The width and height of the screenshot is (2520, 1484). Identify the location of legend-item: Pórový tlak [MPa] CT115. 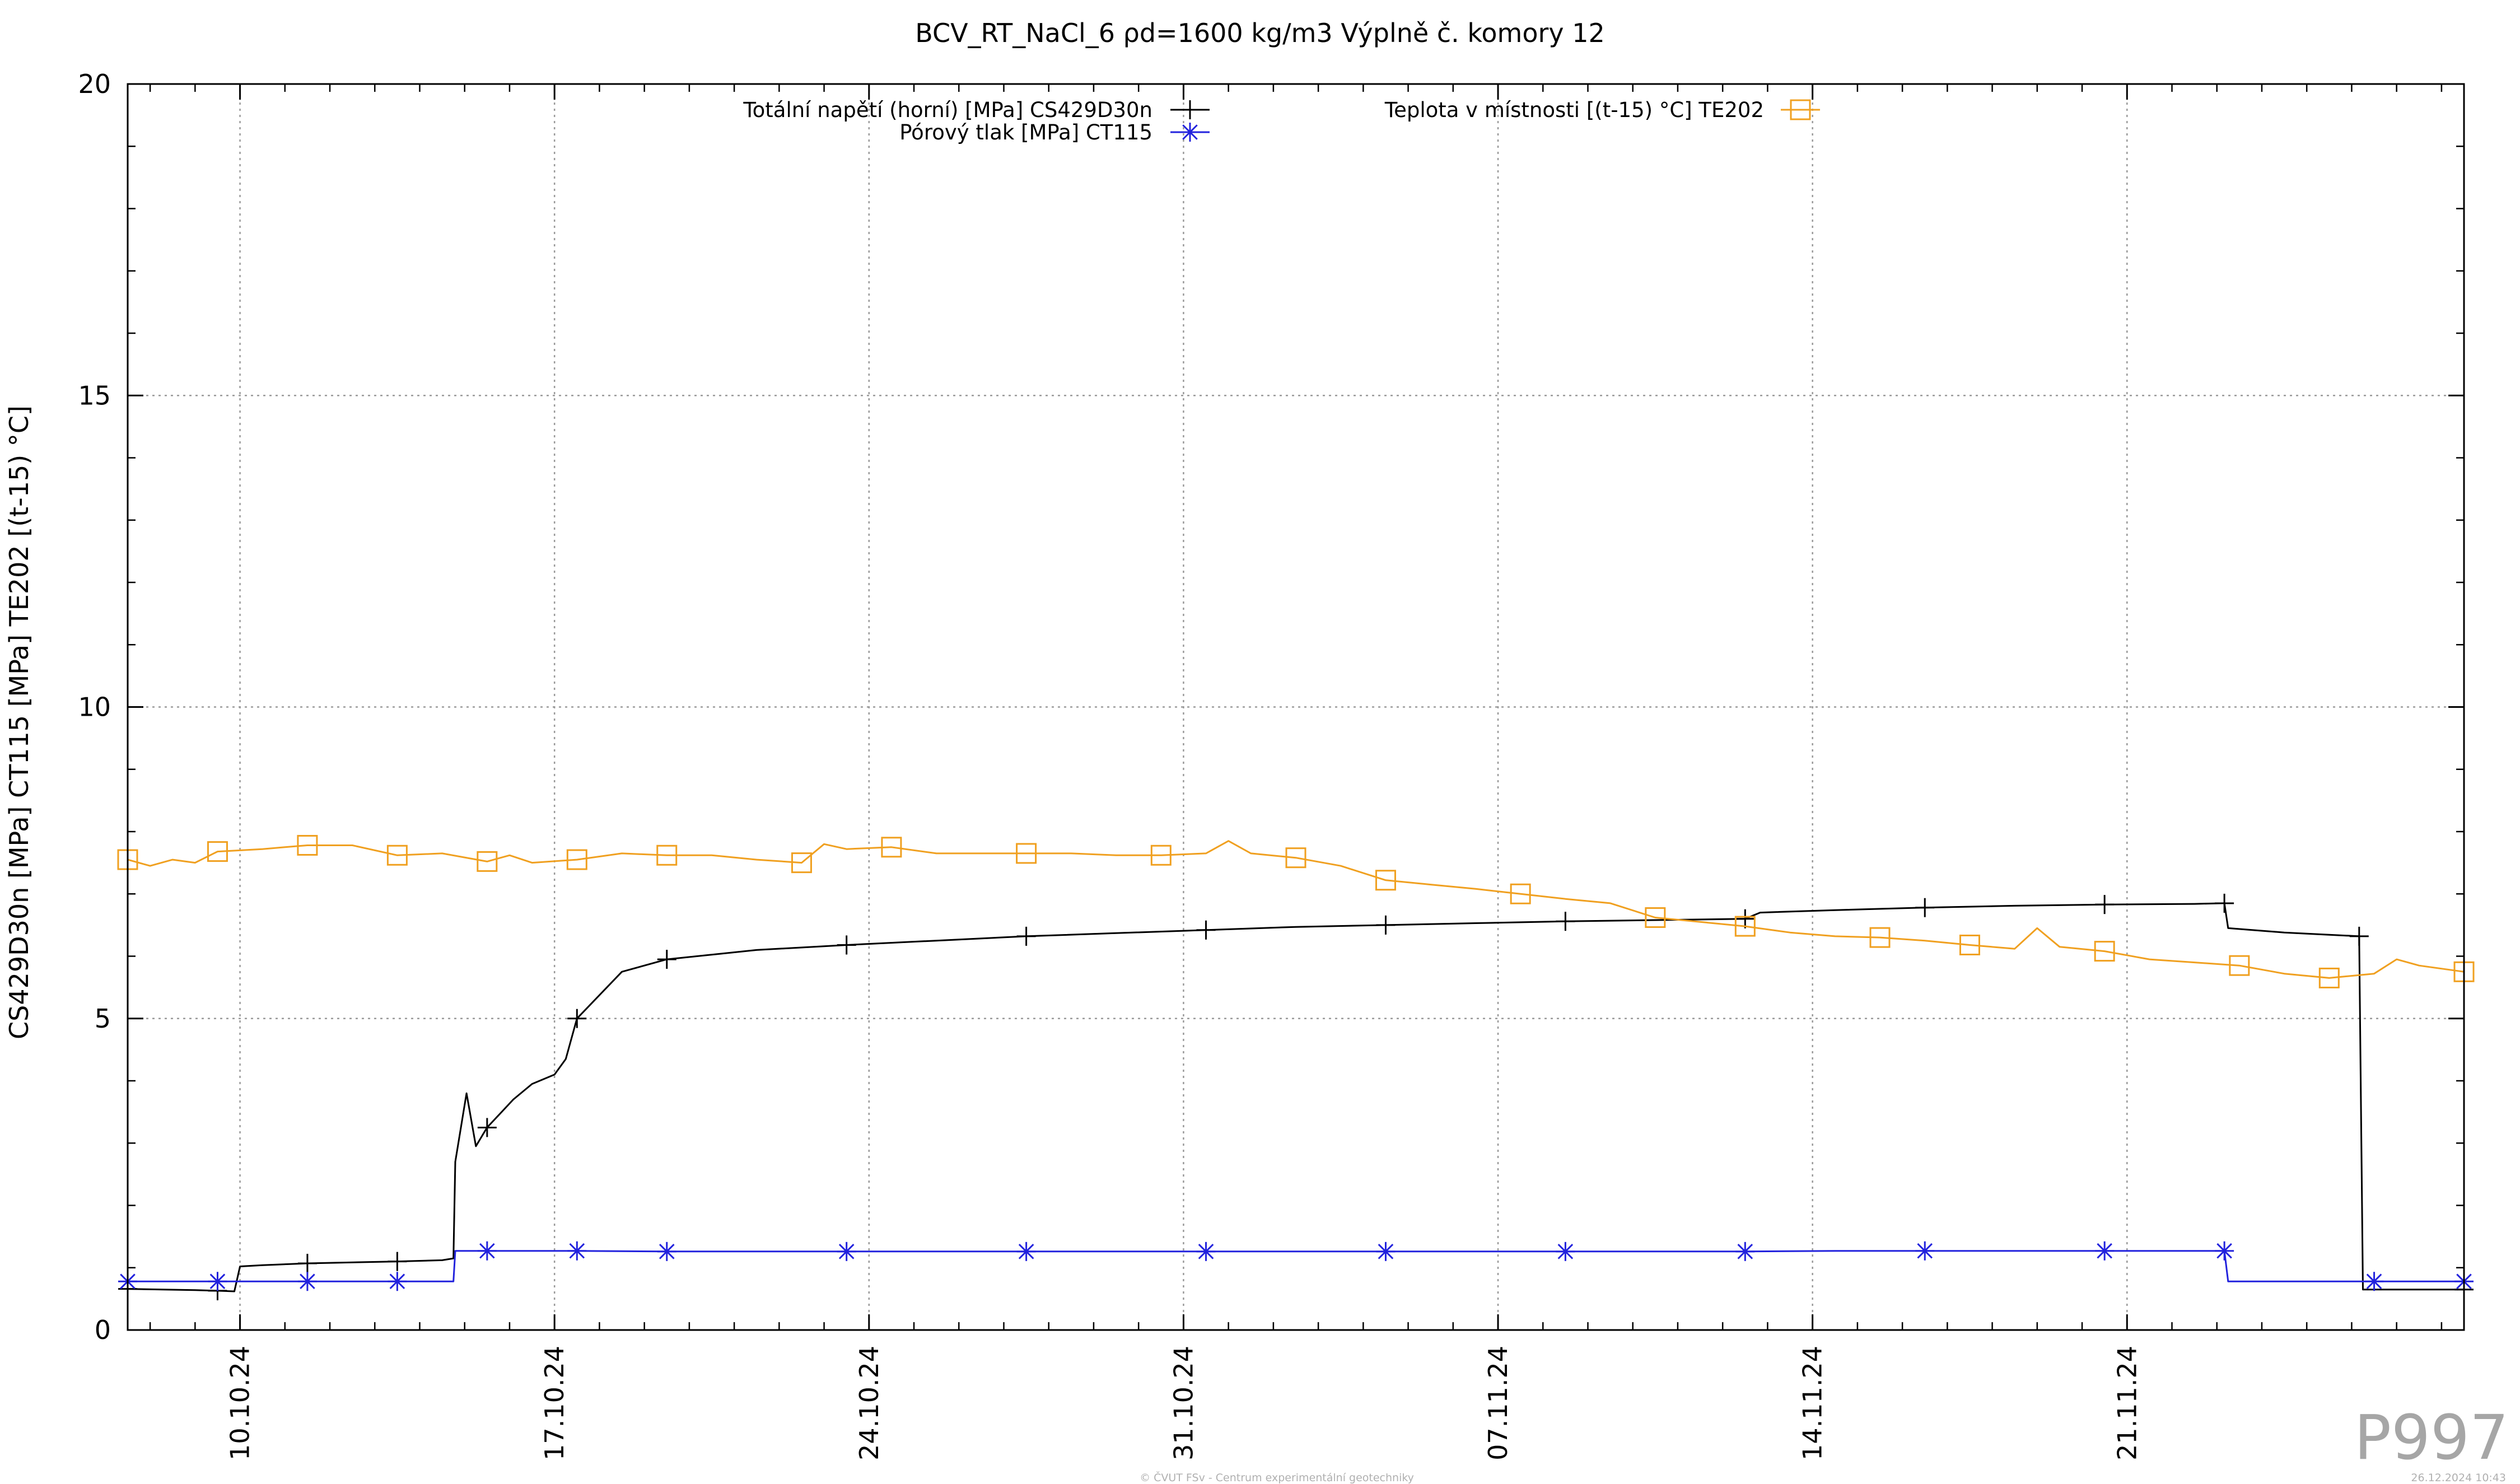
(1055, 132).